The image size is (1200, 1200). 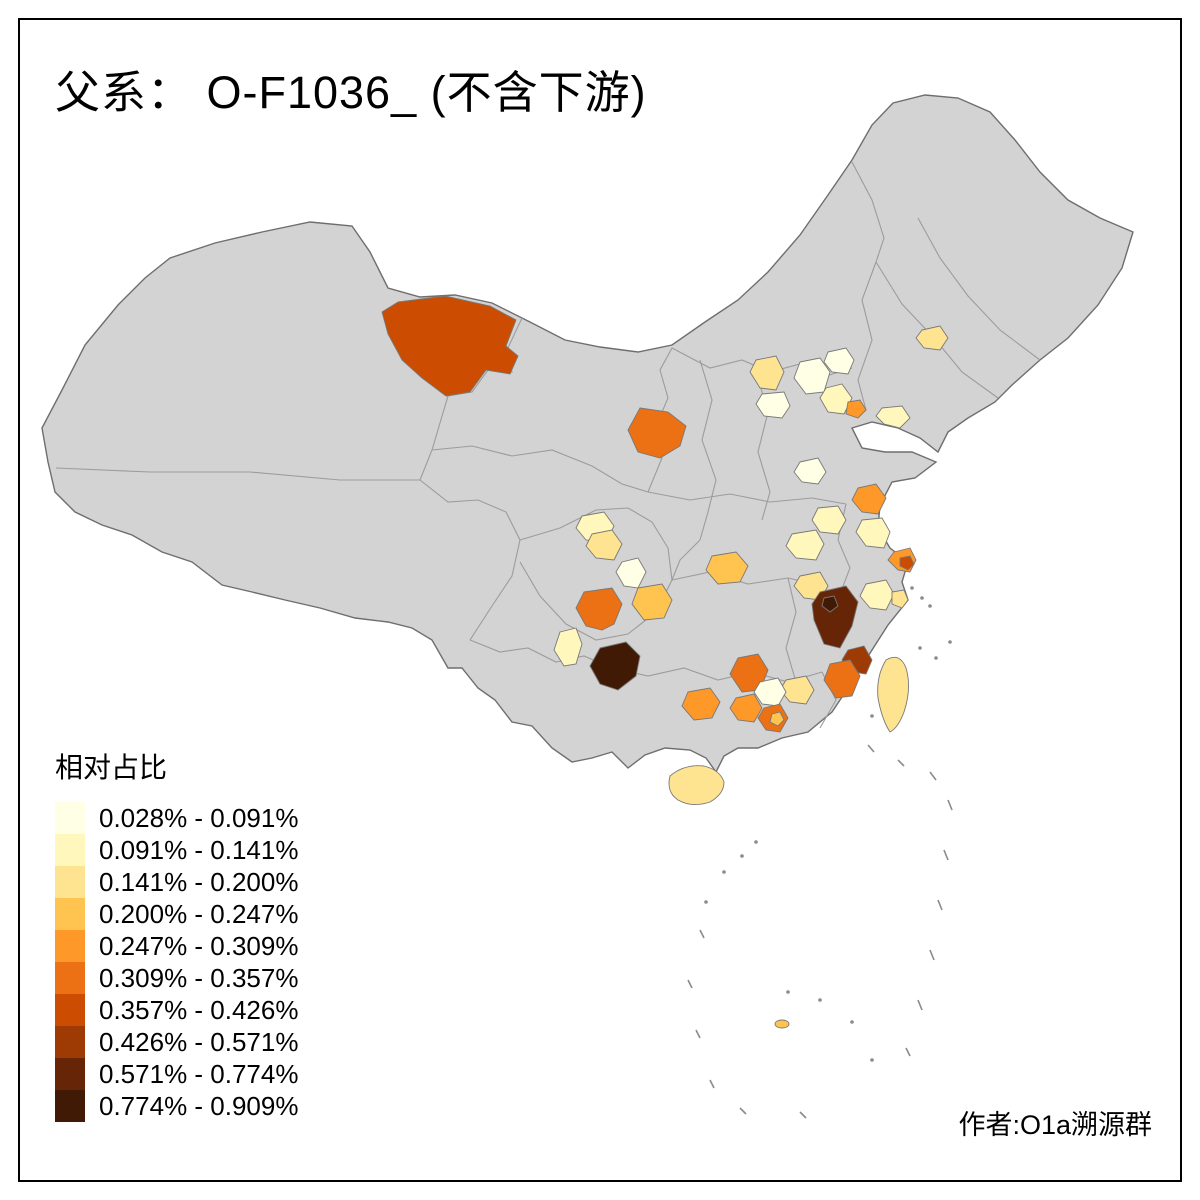 I want to click on map-region-shandong, so click(x=893, y=417).